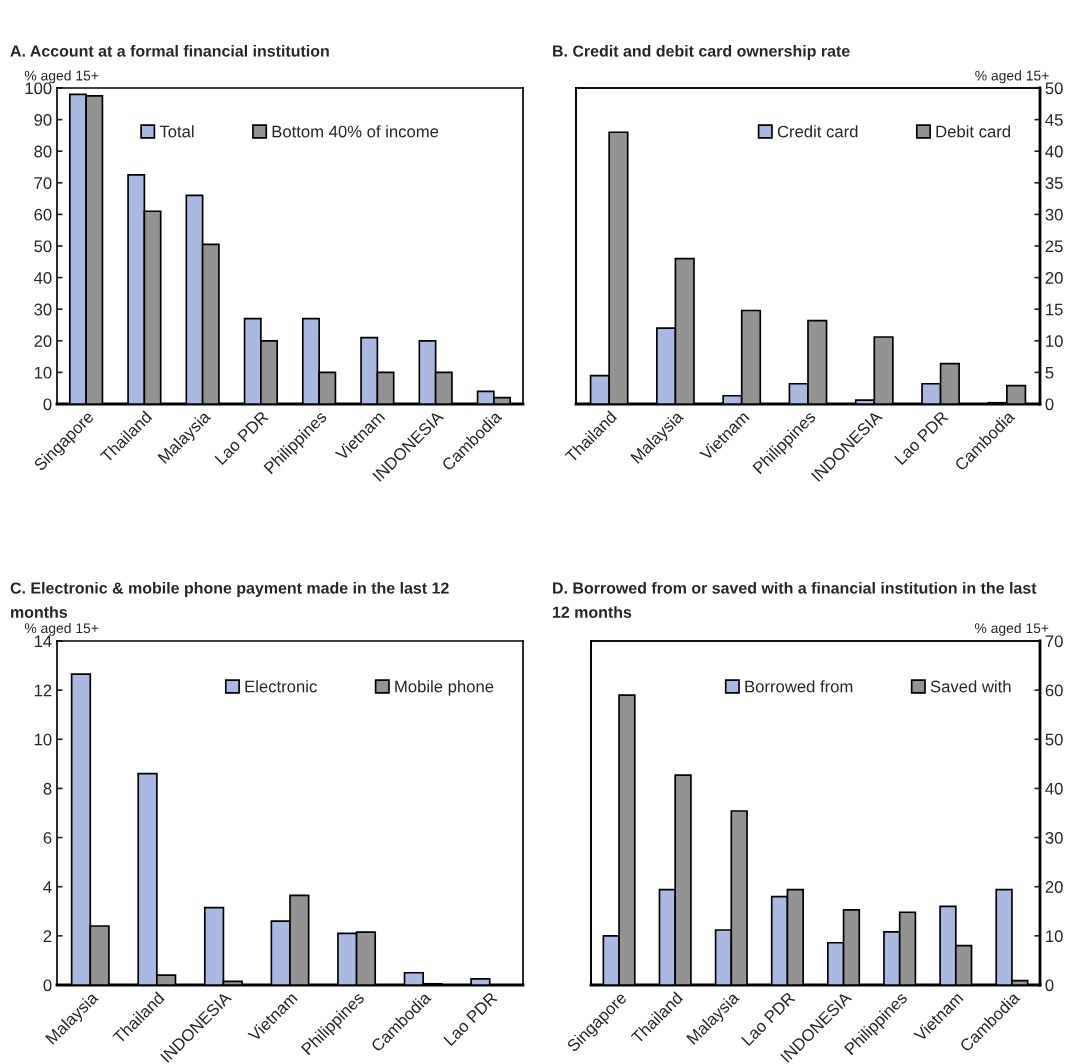 This screenshot has width=1077, height=1064. What do you see at coordinates (61, 629) in the screenshot?
I see `y-axis-title: % aged 15+` at bounding box center [61, 629].